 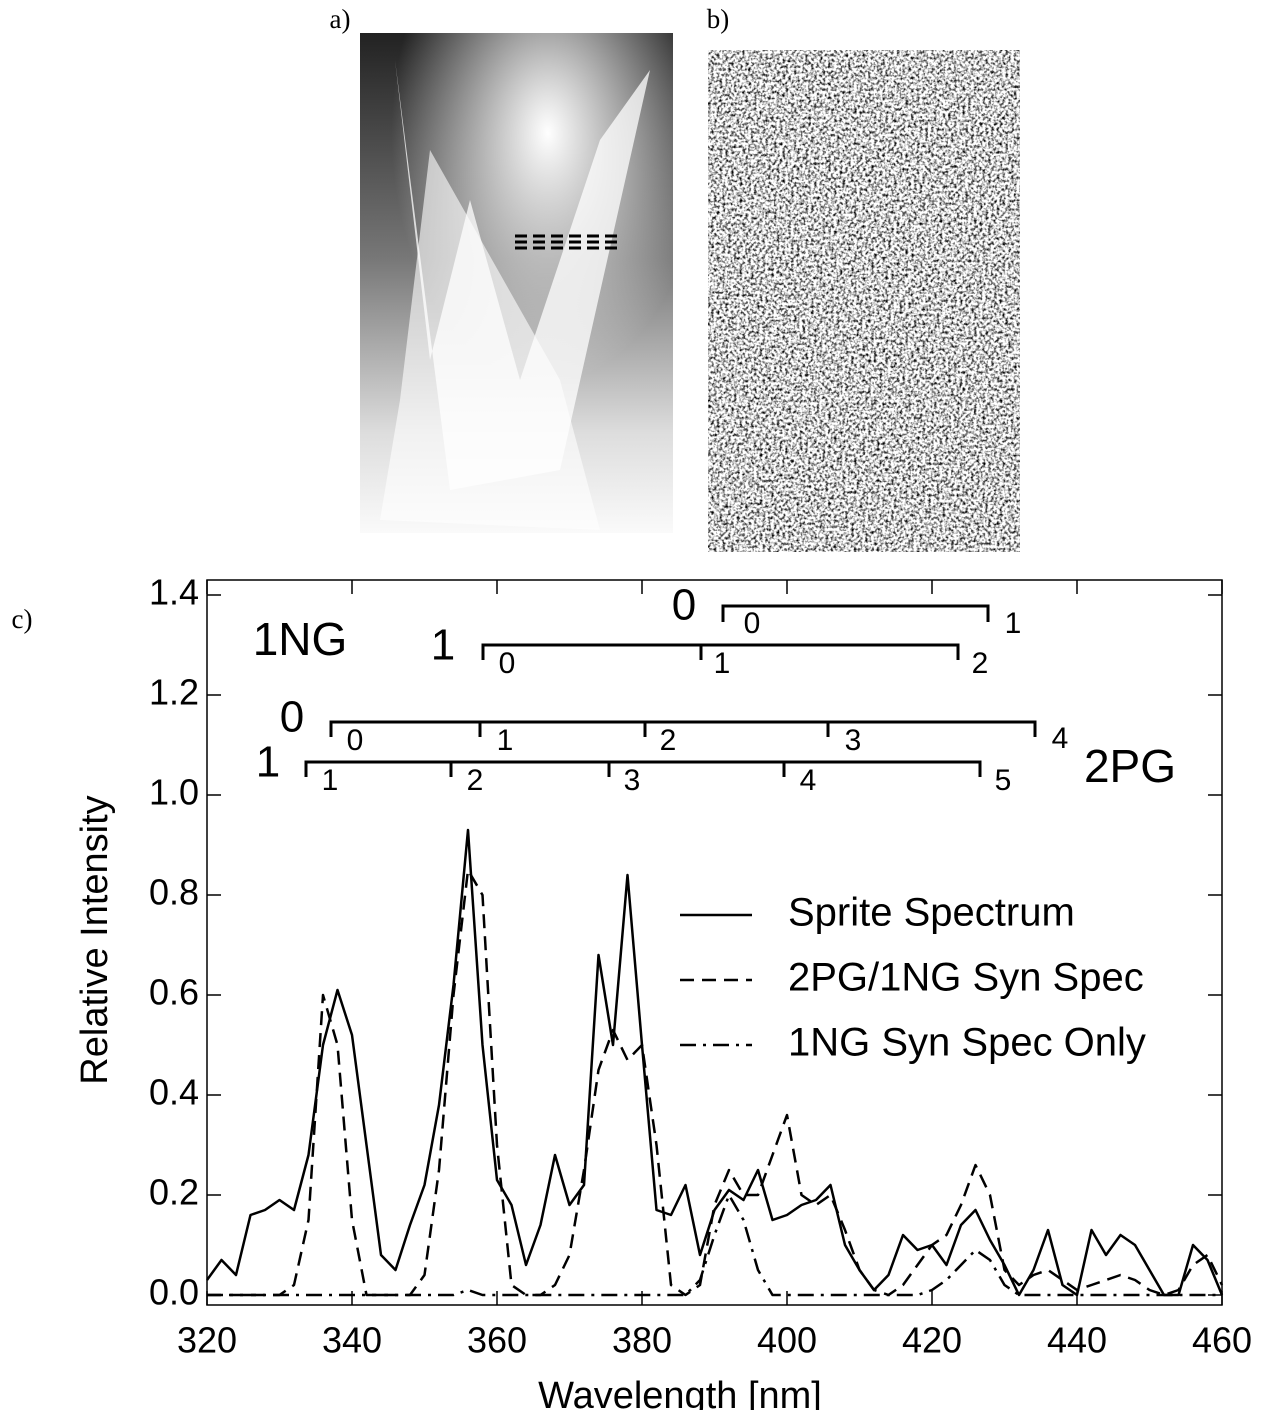 What do you see at coordinates (174, 592) in the screenshot?
I see `y-tick-label: 1.4` at bounding box center [174, 592].